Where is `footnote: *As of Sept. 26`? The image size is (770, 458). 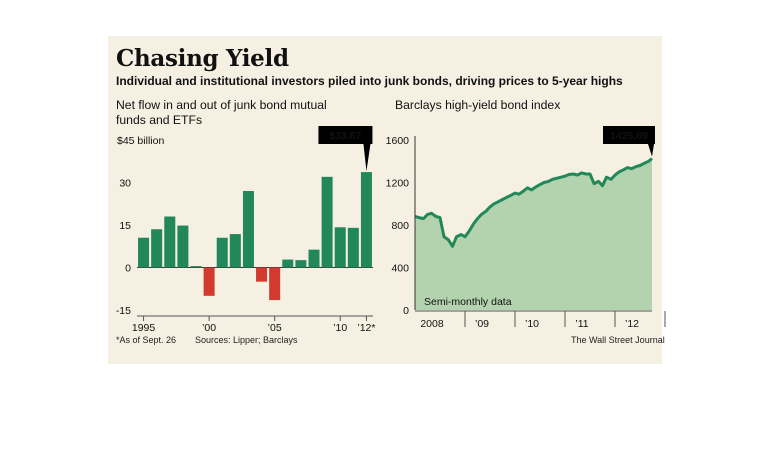 footnote: *As of Sept. 26 is located at coordinates (146, 340).